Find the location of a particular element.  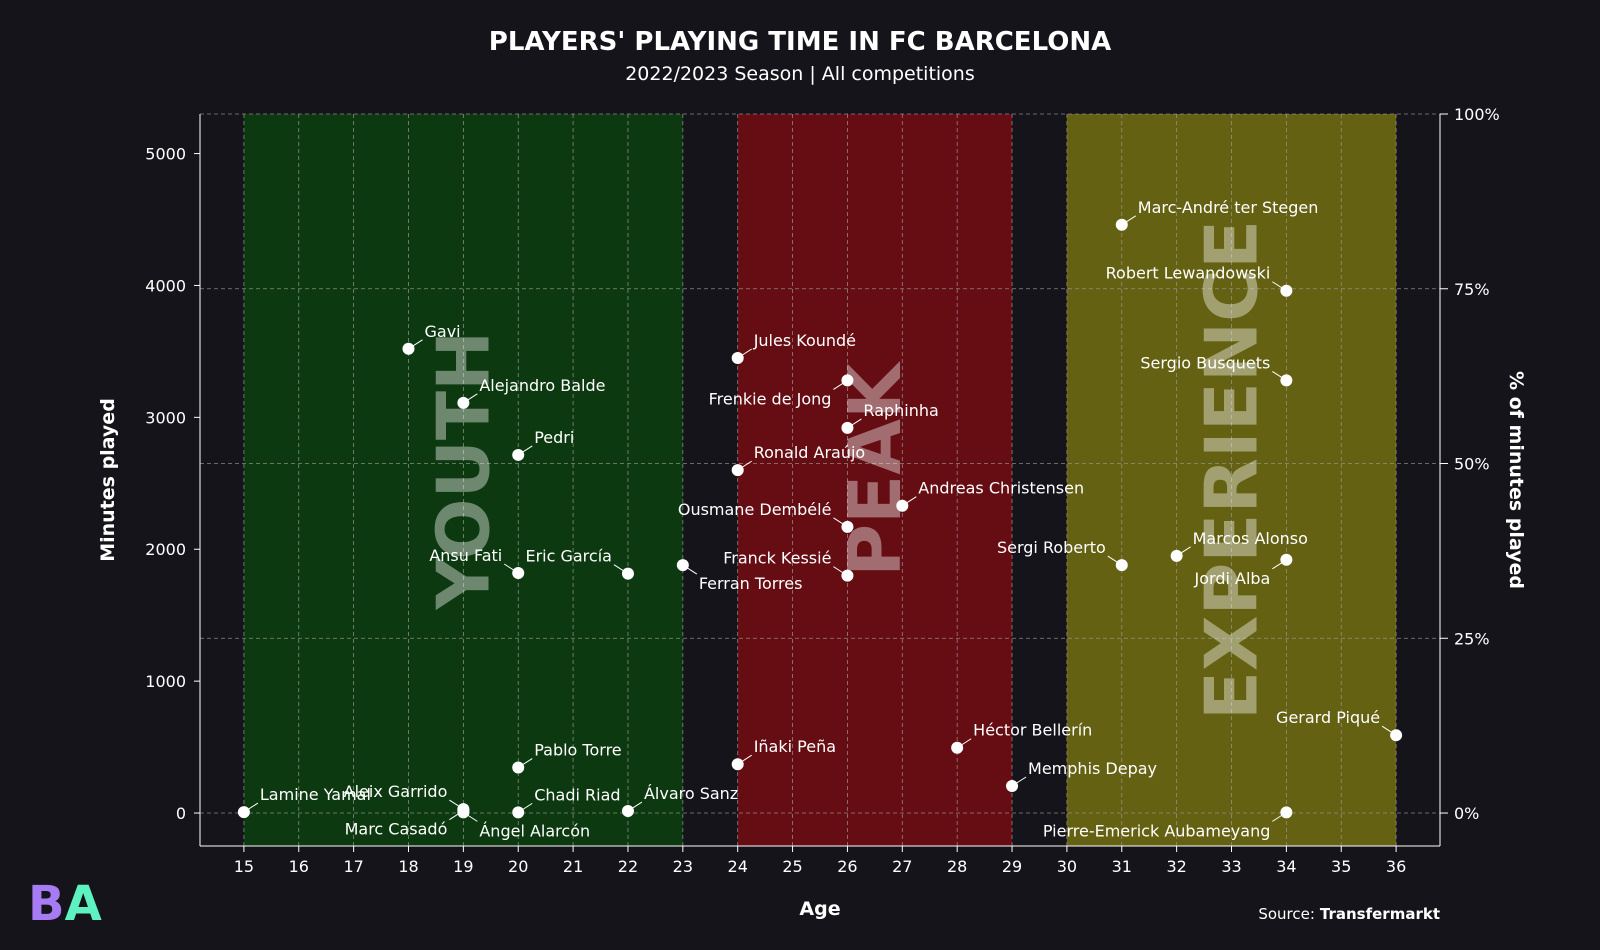

point-label: Jordi Alba is located at coordinates (1232, 578).